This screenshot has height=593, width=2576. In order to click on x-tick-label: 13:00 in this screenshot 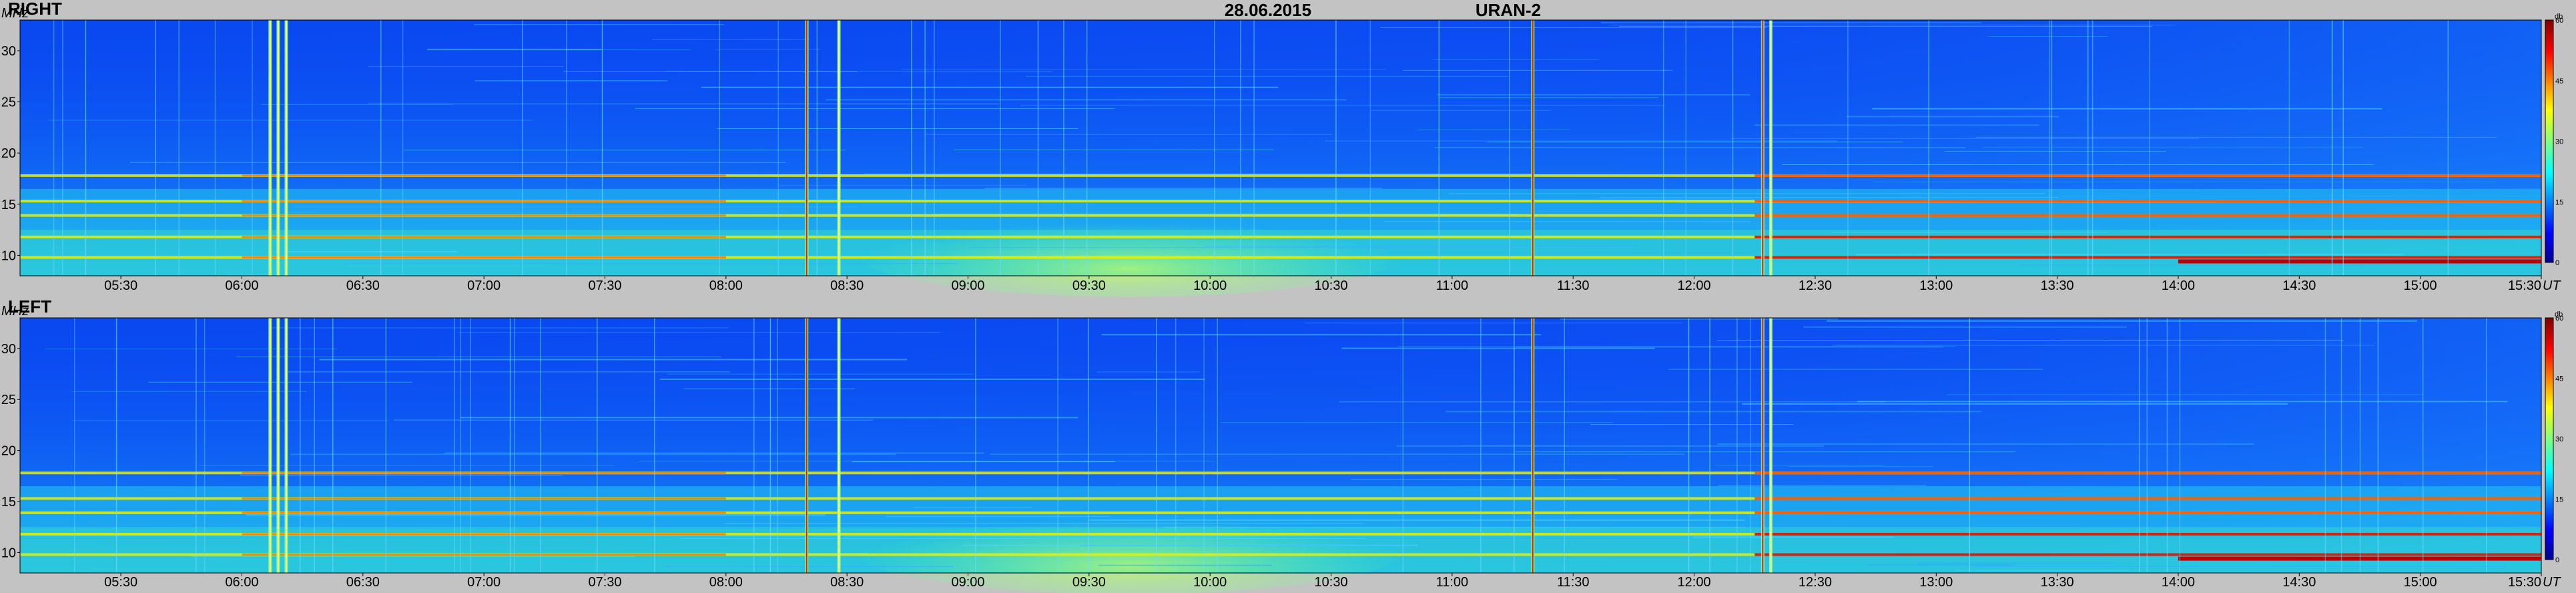, I will do `click(1936, 285)`.